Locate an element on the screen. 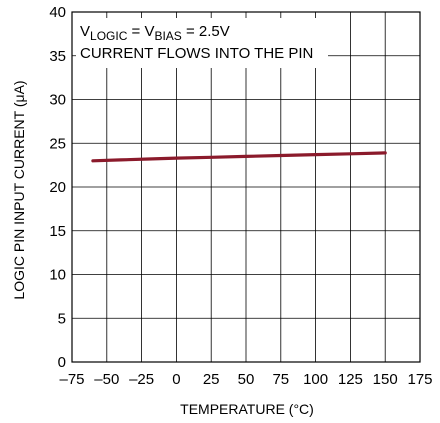  y-tick-label: 20 is located at coordinates (57, 187).